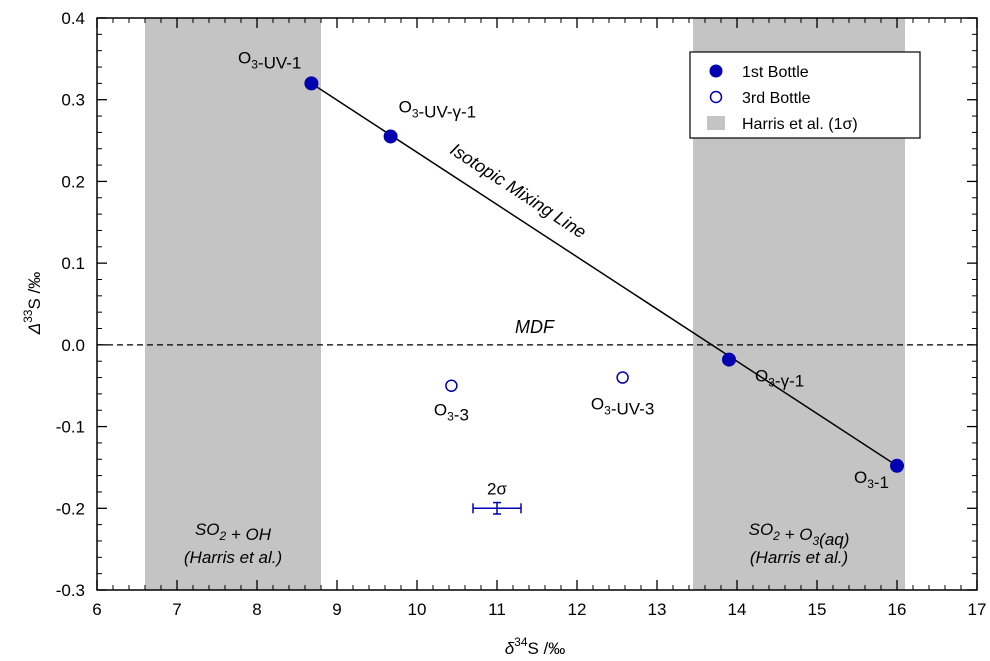 The width and height of the screenshot is (990, 661). Describe the element at coordinates (799, 557) in the screenshot. I see `band-2-label-line2: (Harris et al.)` at that location.